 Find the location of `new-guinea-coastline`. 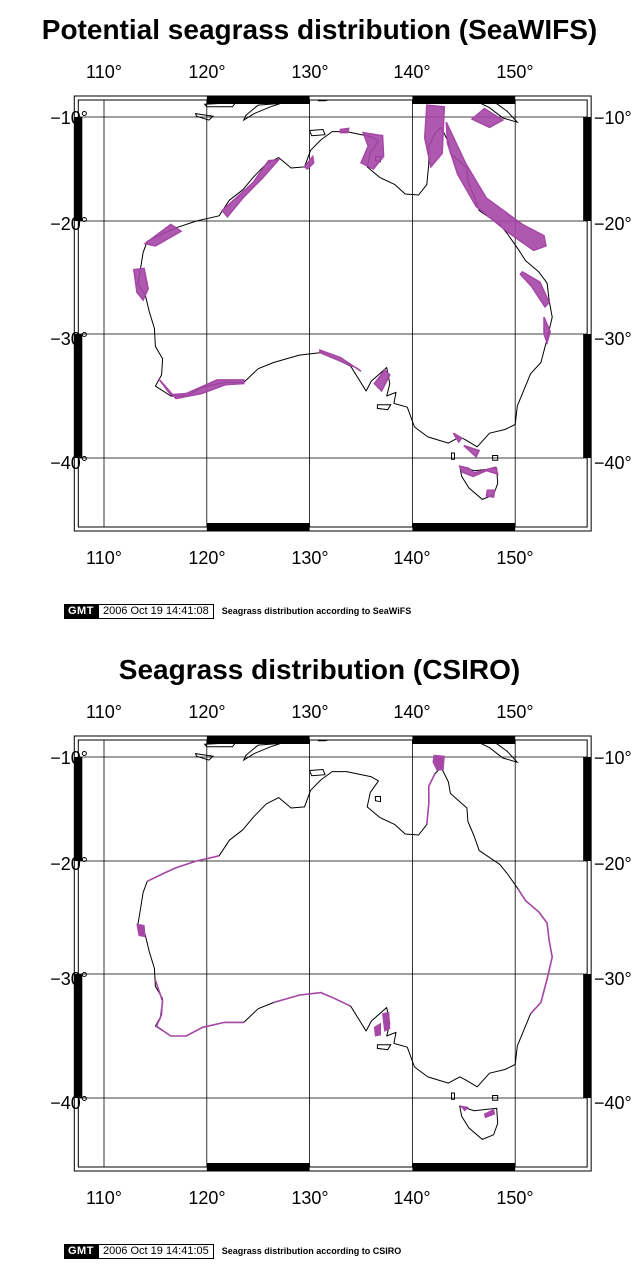

new-guinea-coastline is located at coordinates (470, 111).